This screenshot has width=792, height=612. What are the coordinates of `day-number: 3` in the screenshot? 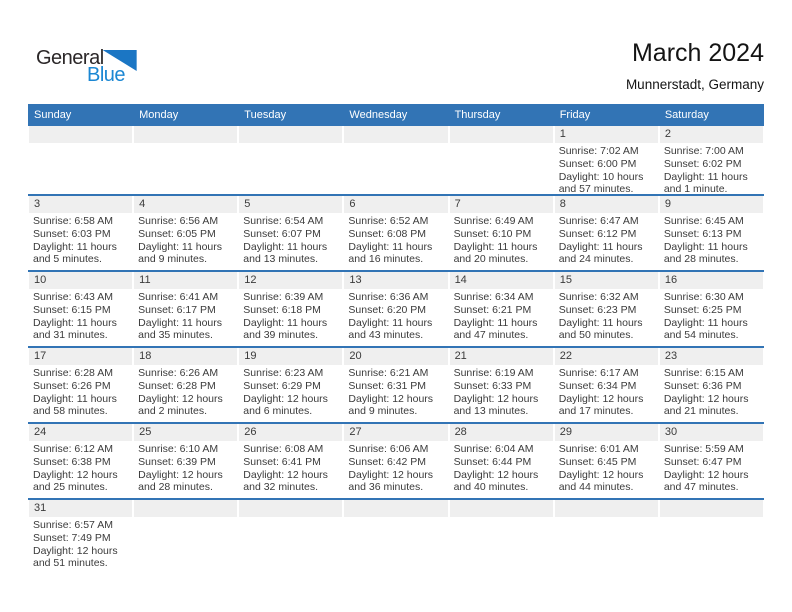 It's located at (37, 204).